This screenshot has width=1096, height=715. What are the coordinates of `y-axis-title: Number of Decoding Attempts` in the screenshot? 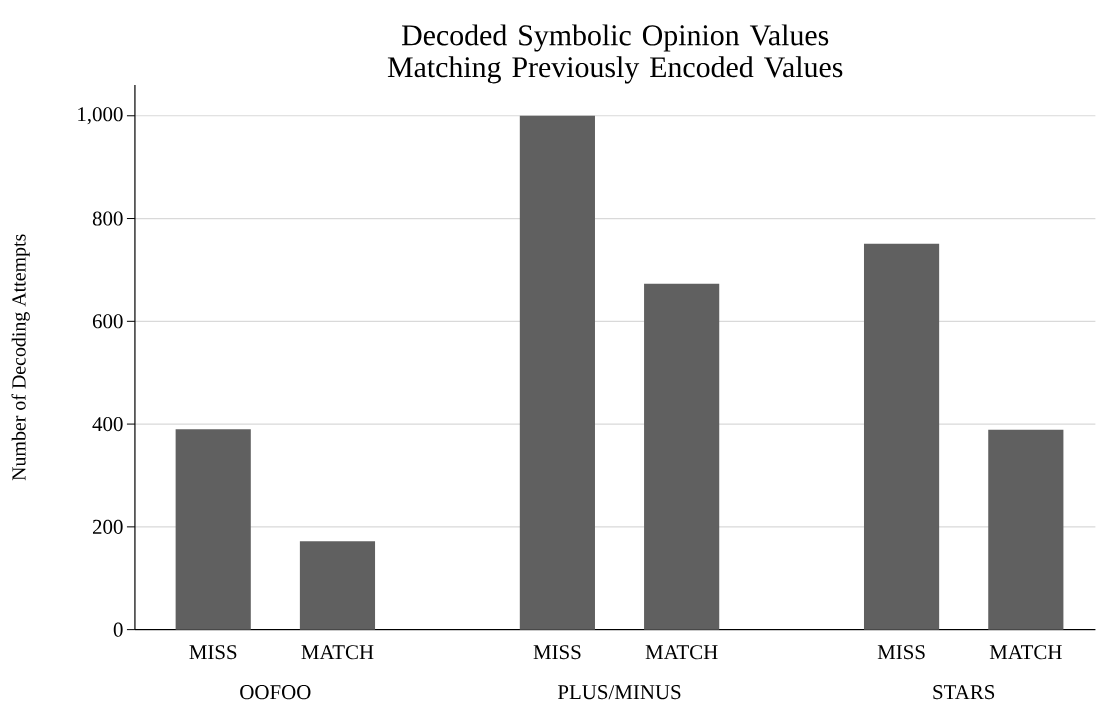 It's located at (20, 357).